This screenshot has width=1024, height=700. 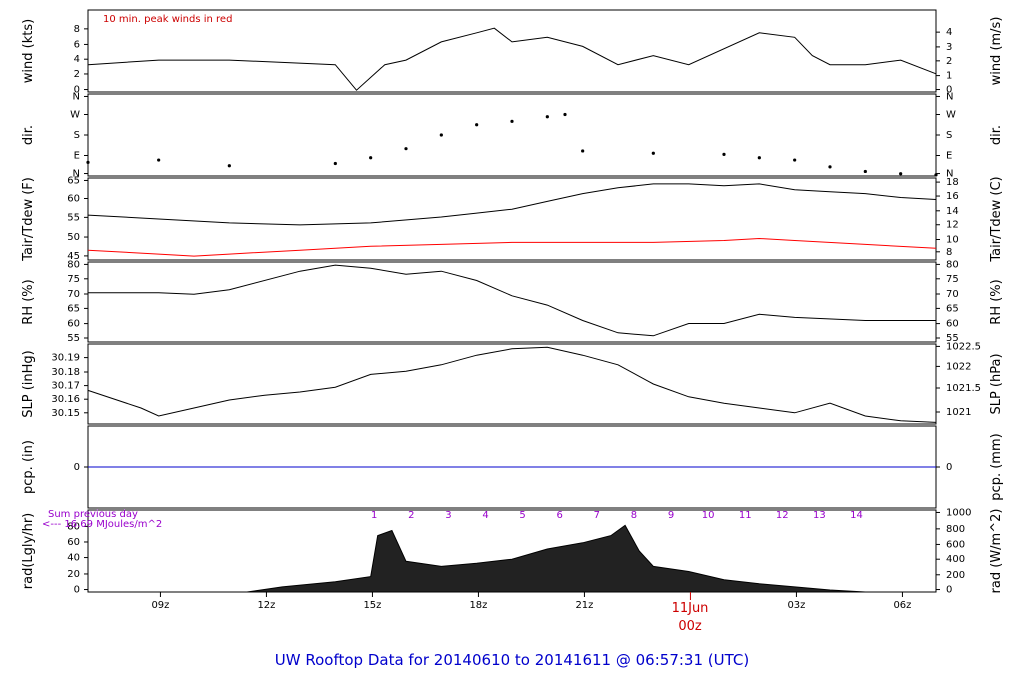 What do you see at coordinates (952, 240) in the screenshot?
I see `temp-rtick-label: 10` at bounding box center [952, 240].